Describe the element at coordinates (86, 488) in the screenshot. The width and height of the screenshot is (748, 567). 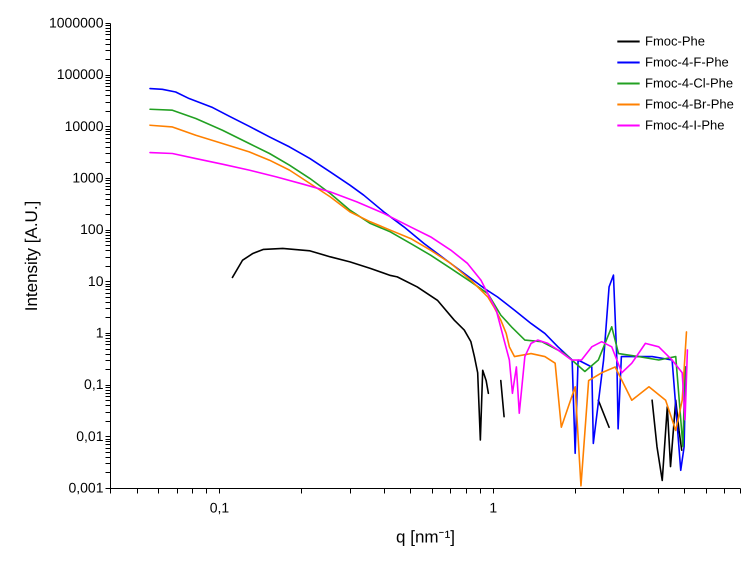
I see `y-tick-label: 0,001` at that location.